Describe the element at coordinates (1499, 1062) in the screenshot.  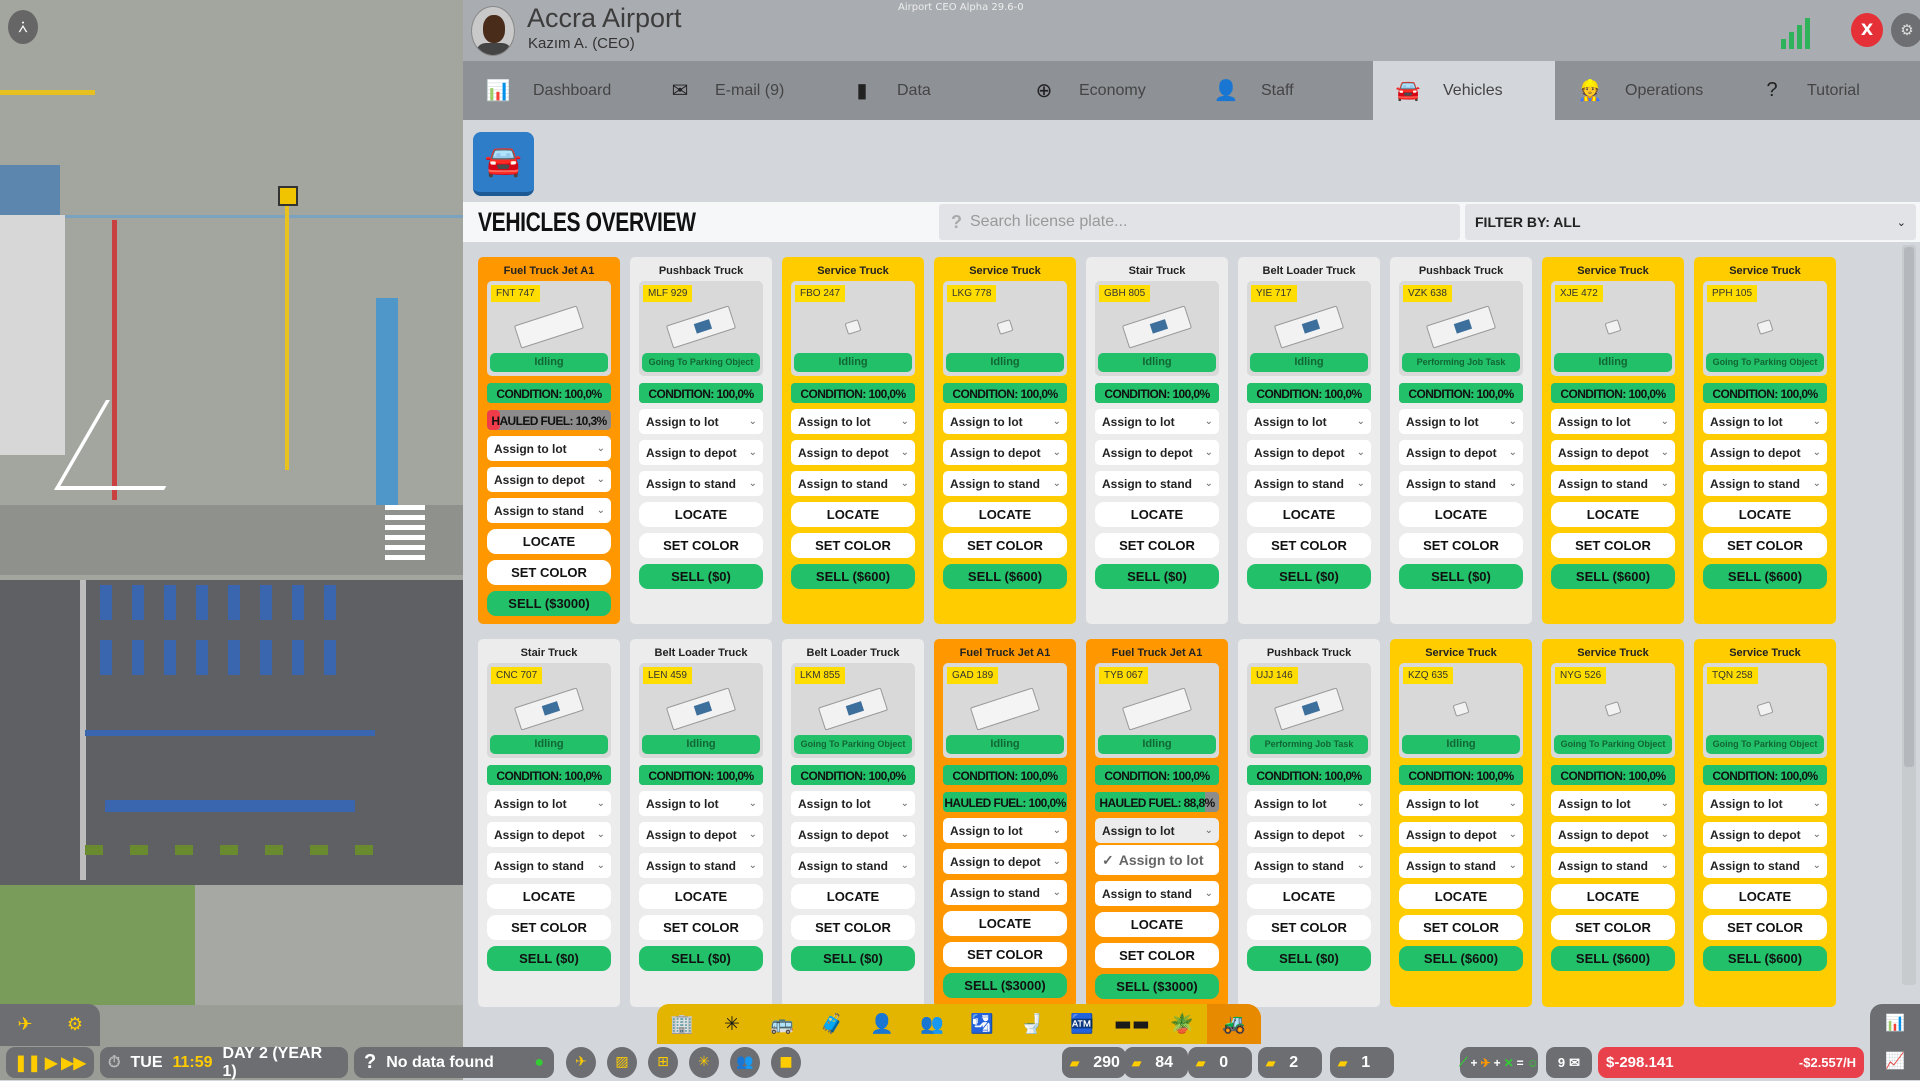
I see `rating-formula: ⟋ + ✈ + ✕ = ☺` at that location.